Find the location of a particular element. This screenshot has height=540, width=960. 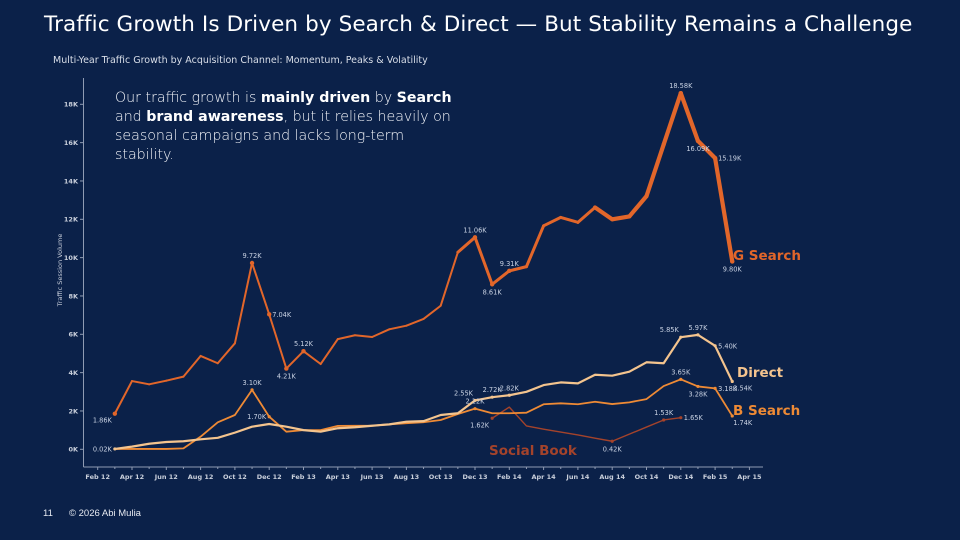

x-tick-label: Oct 12 is located at coordinates (235, 477).